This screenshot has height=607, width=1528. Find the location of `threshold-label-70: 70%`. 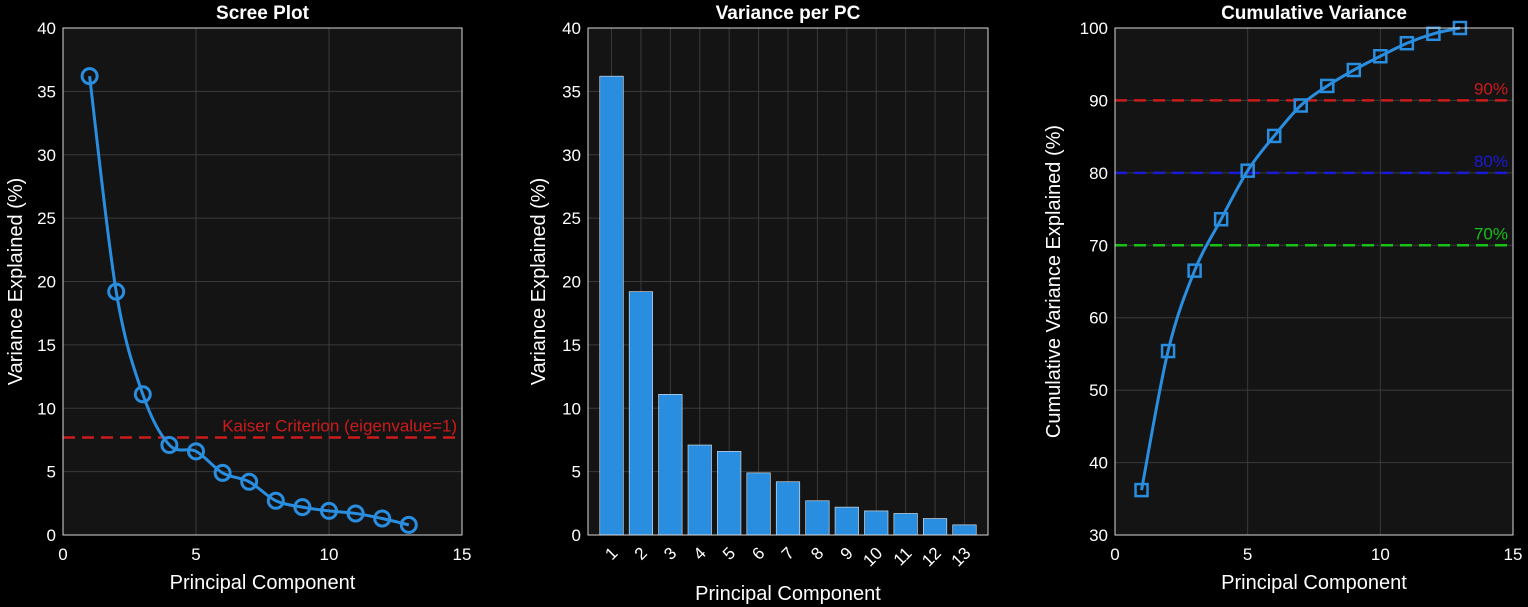

threshold-label-70: 70% is located at coordinates (1491, 233).